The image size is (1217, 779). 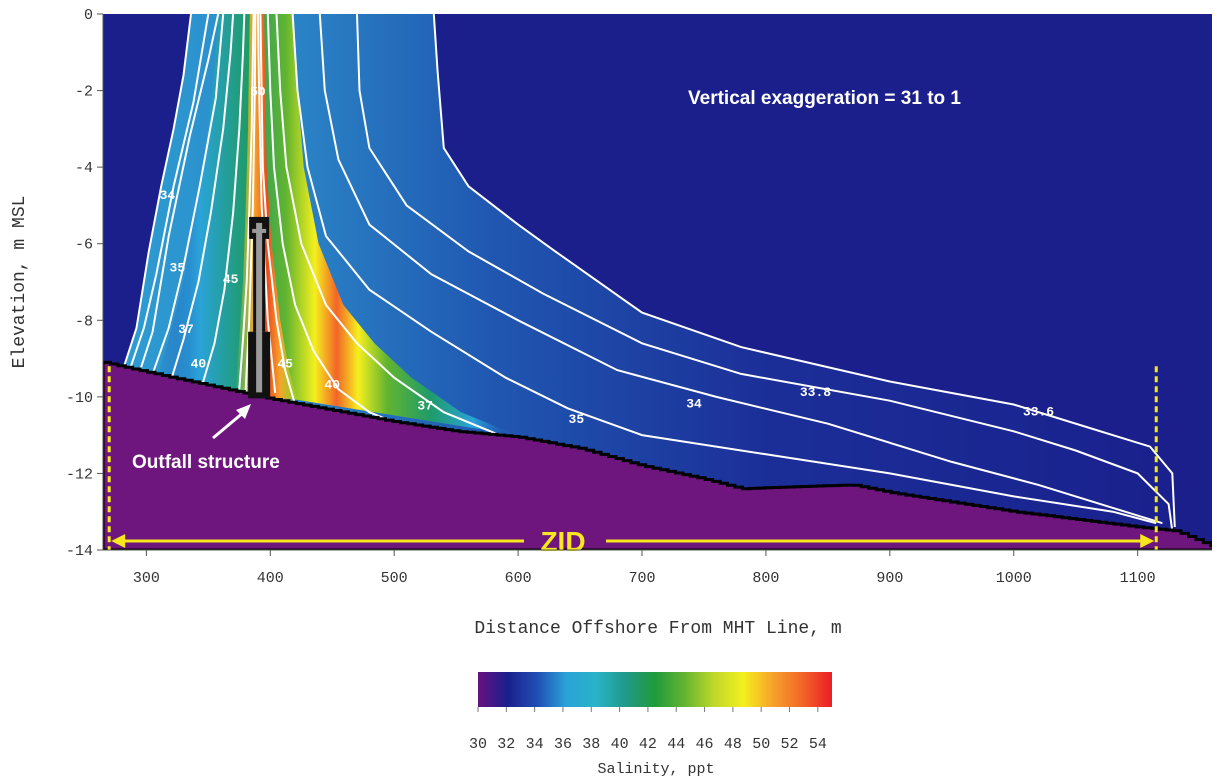 I want to click on contour-label: 33.6, so click(x=1038, y=411).